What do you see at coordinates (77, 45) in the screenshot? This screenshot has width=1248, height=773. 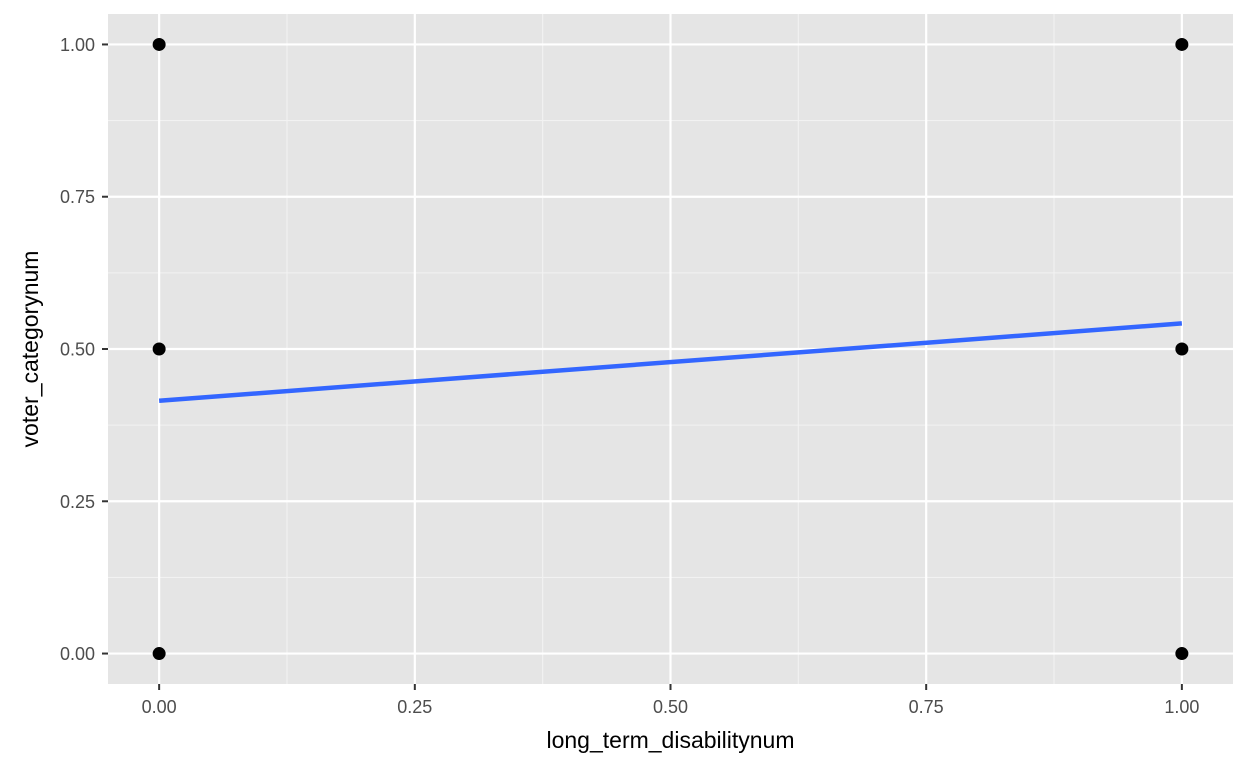 I see `y-tick-label: 1.00` at bounding box center [77, 45].